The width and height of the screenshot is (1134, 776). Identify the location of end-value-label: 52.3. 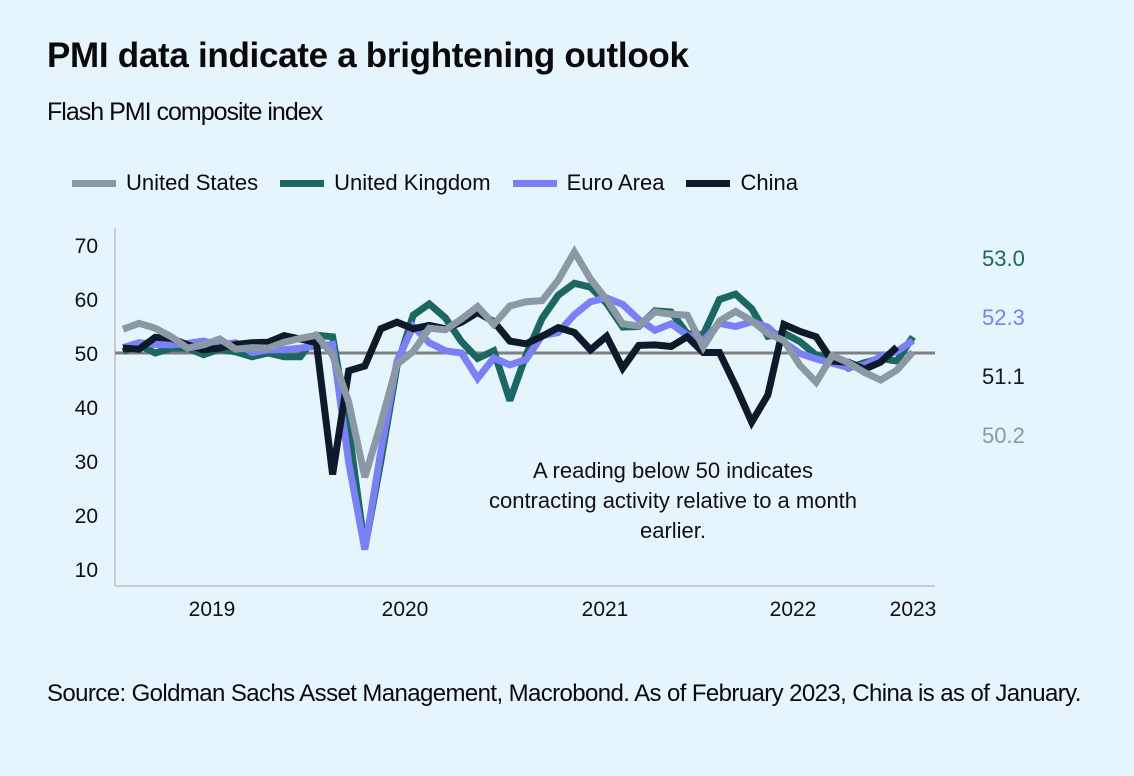
(1003, 317).